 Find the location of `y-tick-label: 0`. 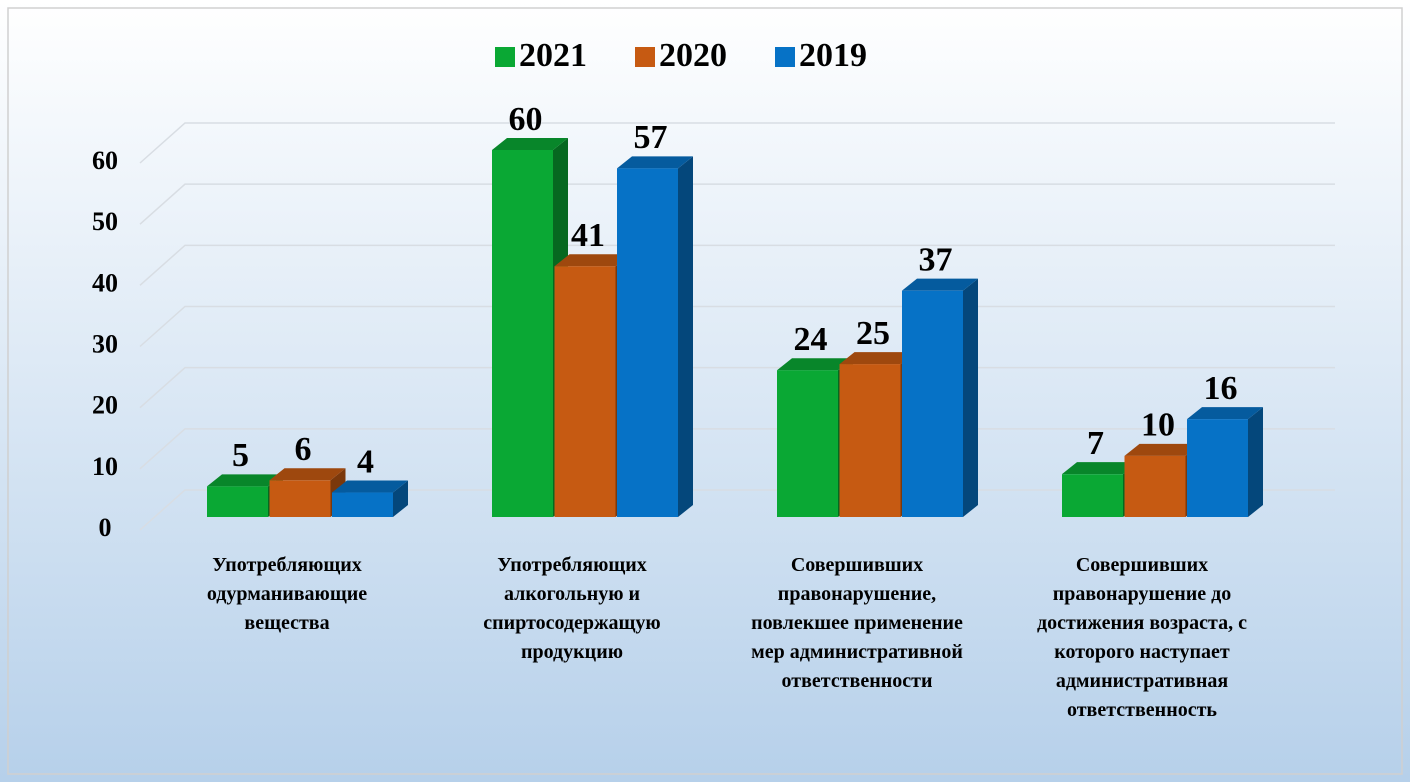

y-tick-label: 0 is located at coordinates (105, 527).